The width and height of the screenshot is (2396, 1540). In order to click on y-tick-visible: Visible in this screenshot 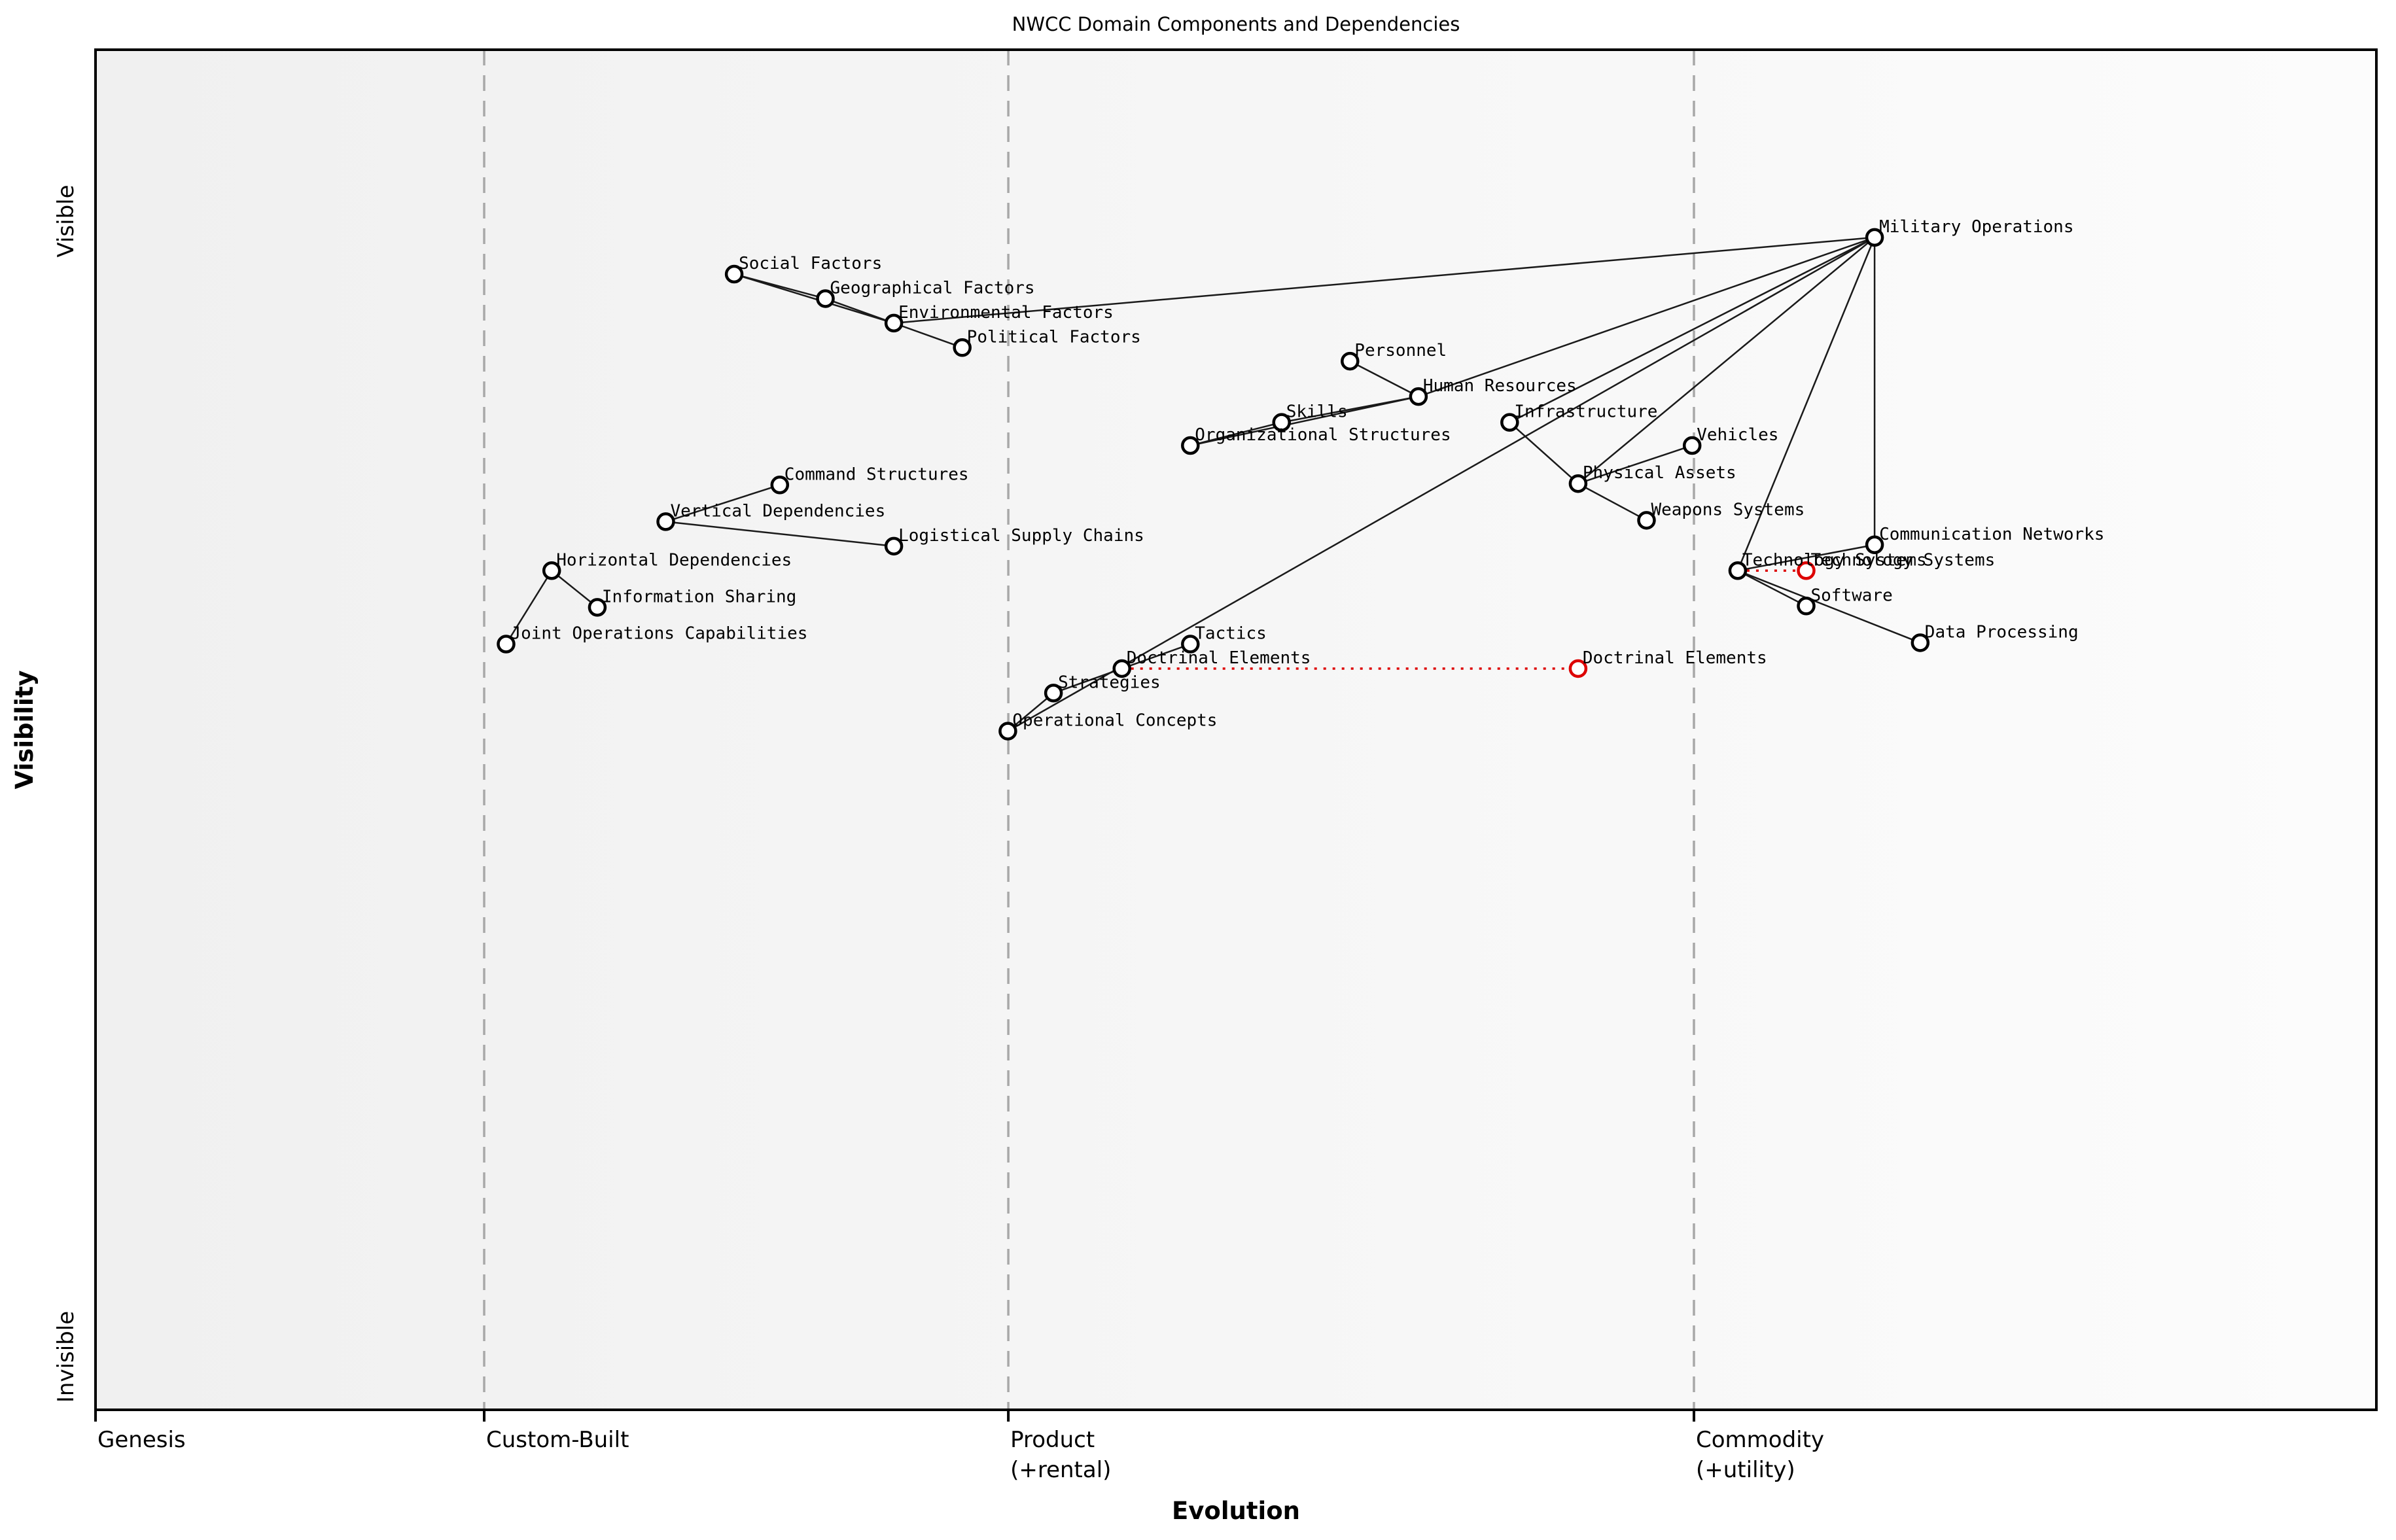, I will do `click(66, 220)`.